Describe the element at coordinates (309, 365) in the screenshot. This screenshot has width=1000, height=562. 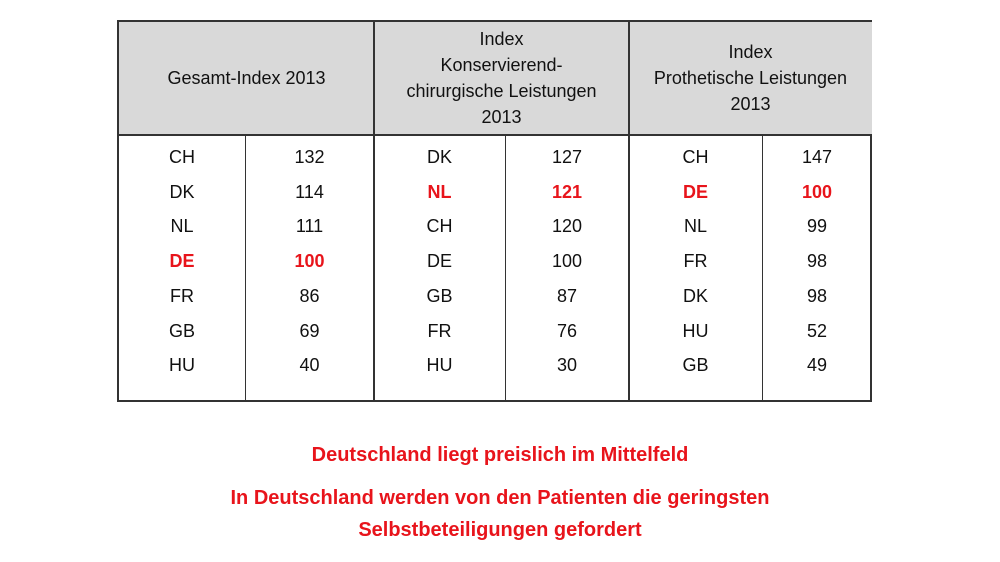
I see `value-cell: 40` at that location.